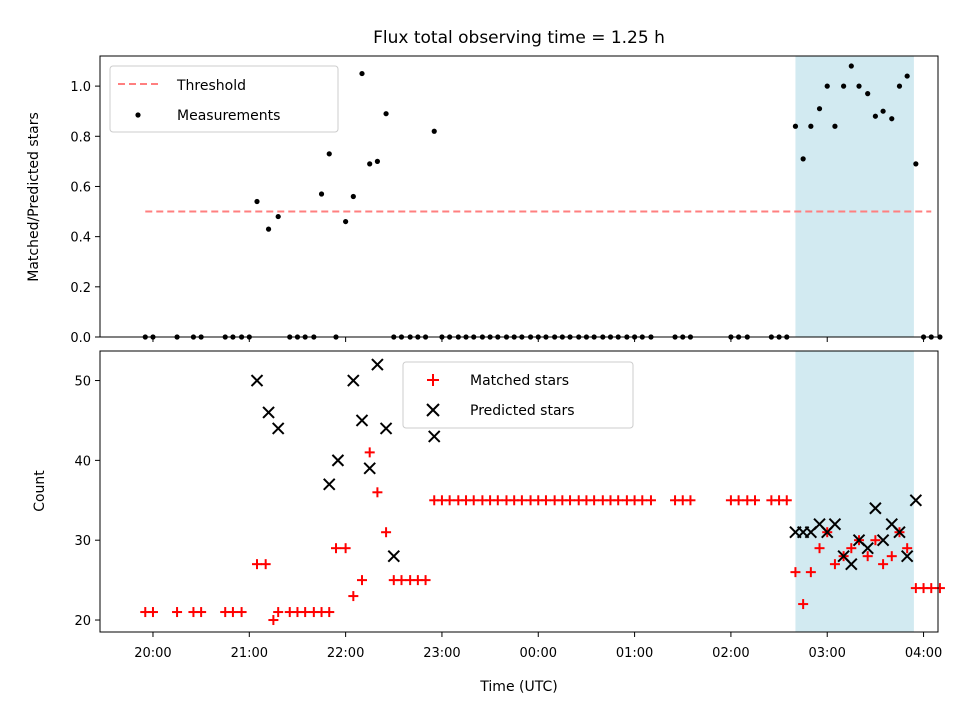 This screenshot has height=720, width=960. I want to click on x-axis-label: Time (UTC), so click(518, 687).